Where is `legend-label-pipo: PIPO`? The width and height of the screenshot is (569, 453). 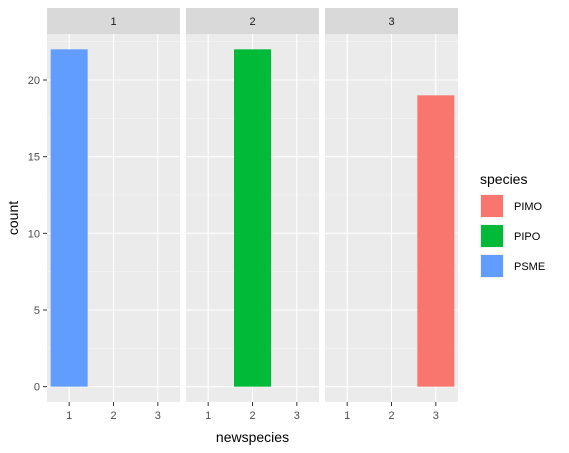
legend-label-pipo: PIPO is located at coordinates (527, 237).